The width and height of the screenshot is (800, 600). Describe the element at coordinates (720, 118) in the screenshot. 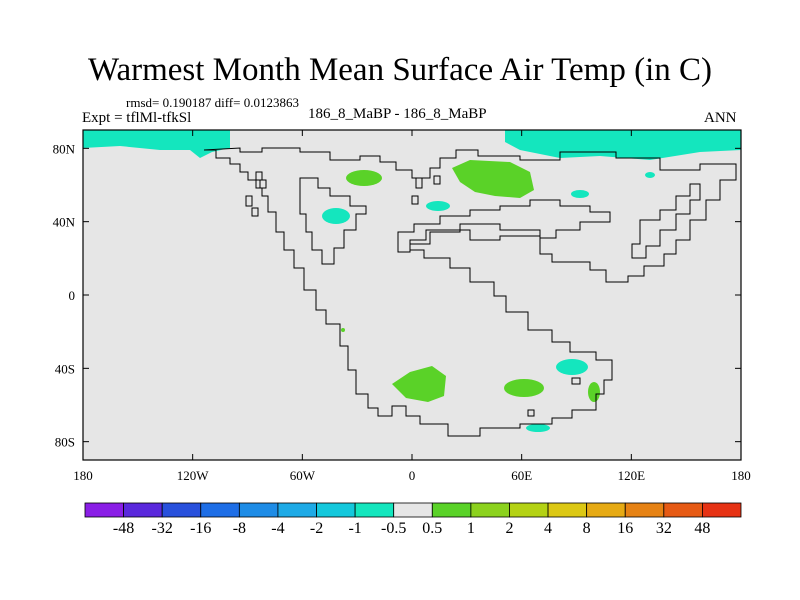

I see `period-label: ANN` at that location.